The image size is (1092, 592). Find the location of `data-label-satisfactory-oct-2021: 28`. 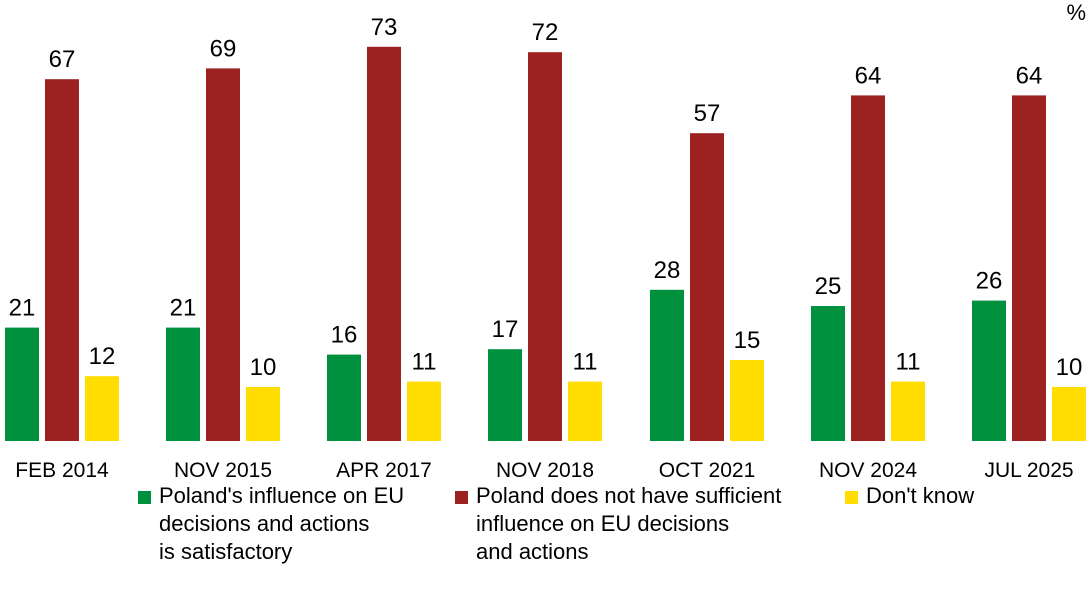

data-label-satisfactory-oct-2021: 28 is located at coordinates (667, 270).